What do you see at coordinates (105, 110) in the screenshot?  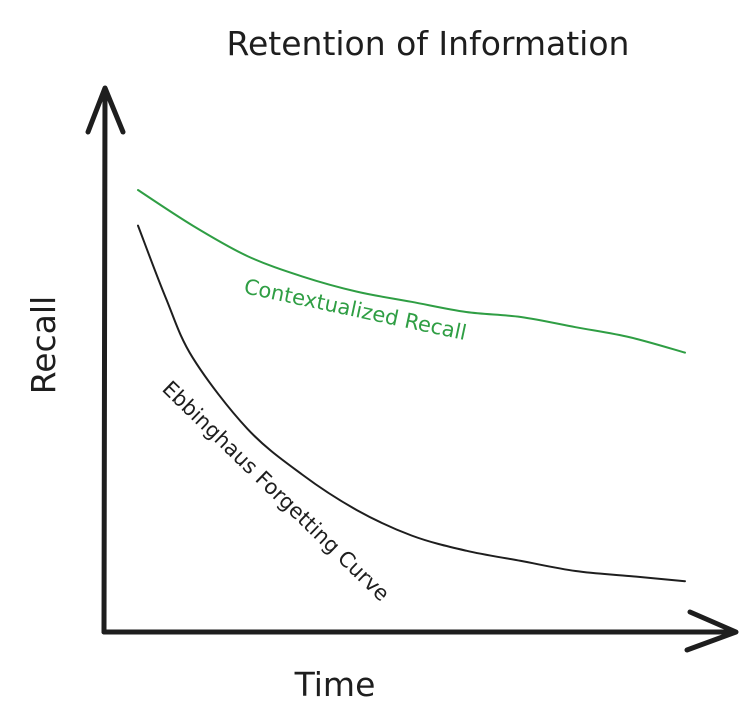 I see `y-axis-arrowhead` at bounding box center [105, 110].